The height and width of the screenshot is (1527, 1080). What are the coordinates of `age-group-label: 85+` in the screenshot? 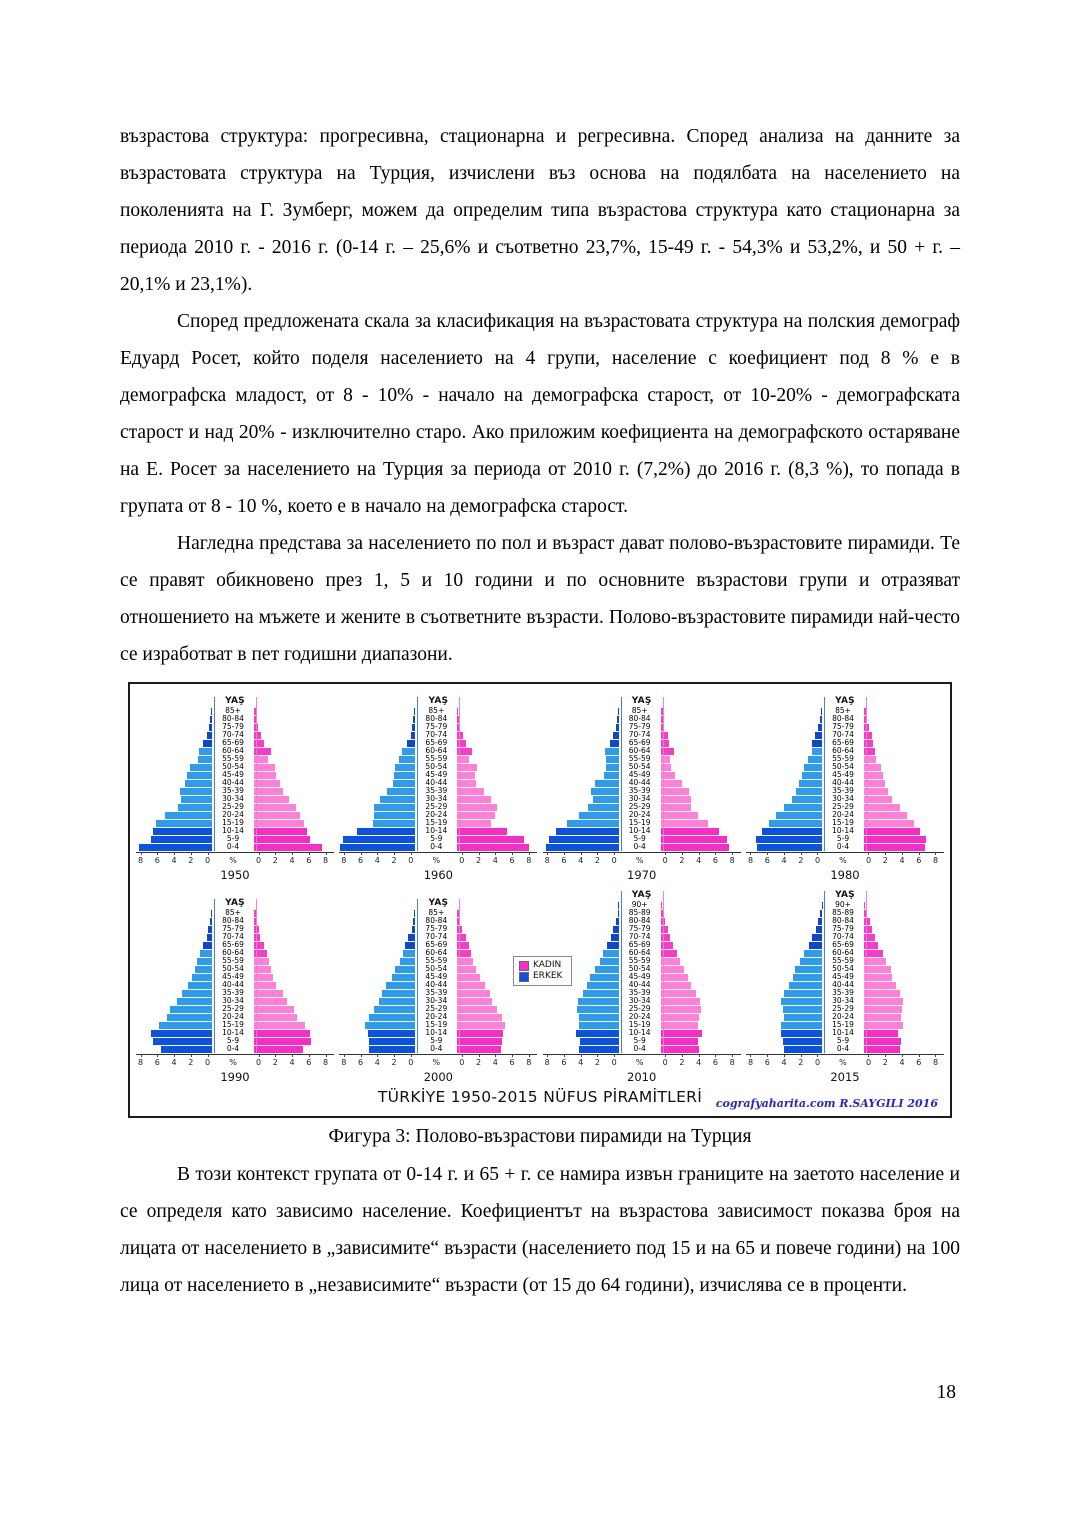 It's located at (843, 710).